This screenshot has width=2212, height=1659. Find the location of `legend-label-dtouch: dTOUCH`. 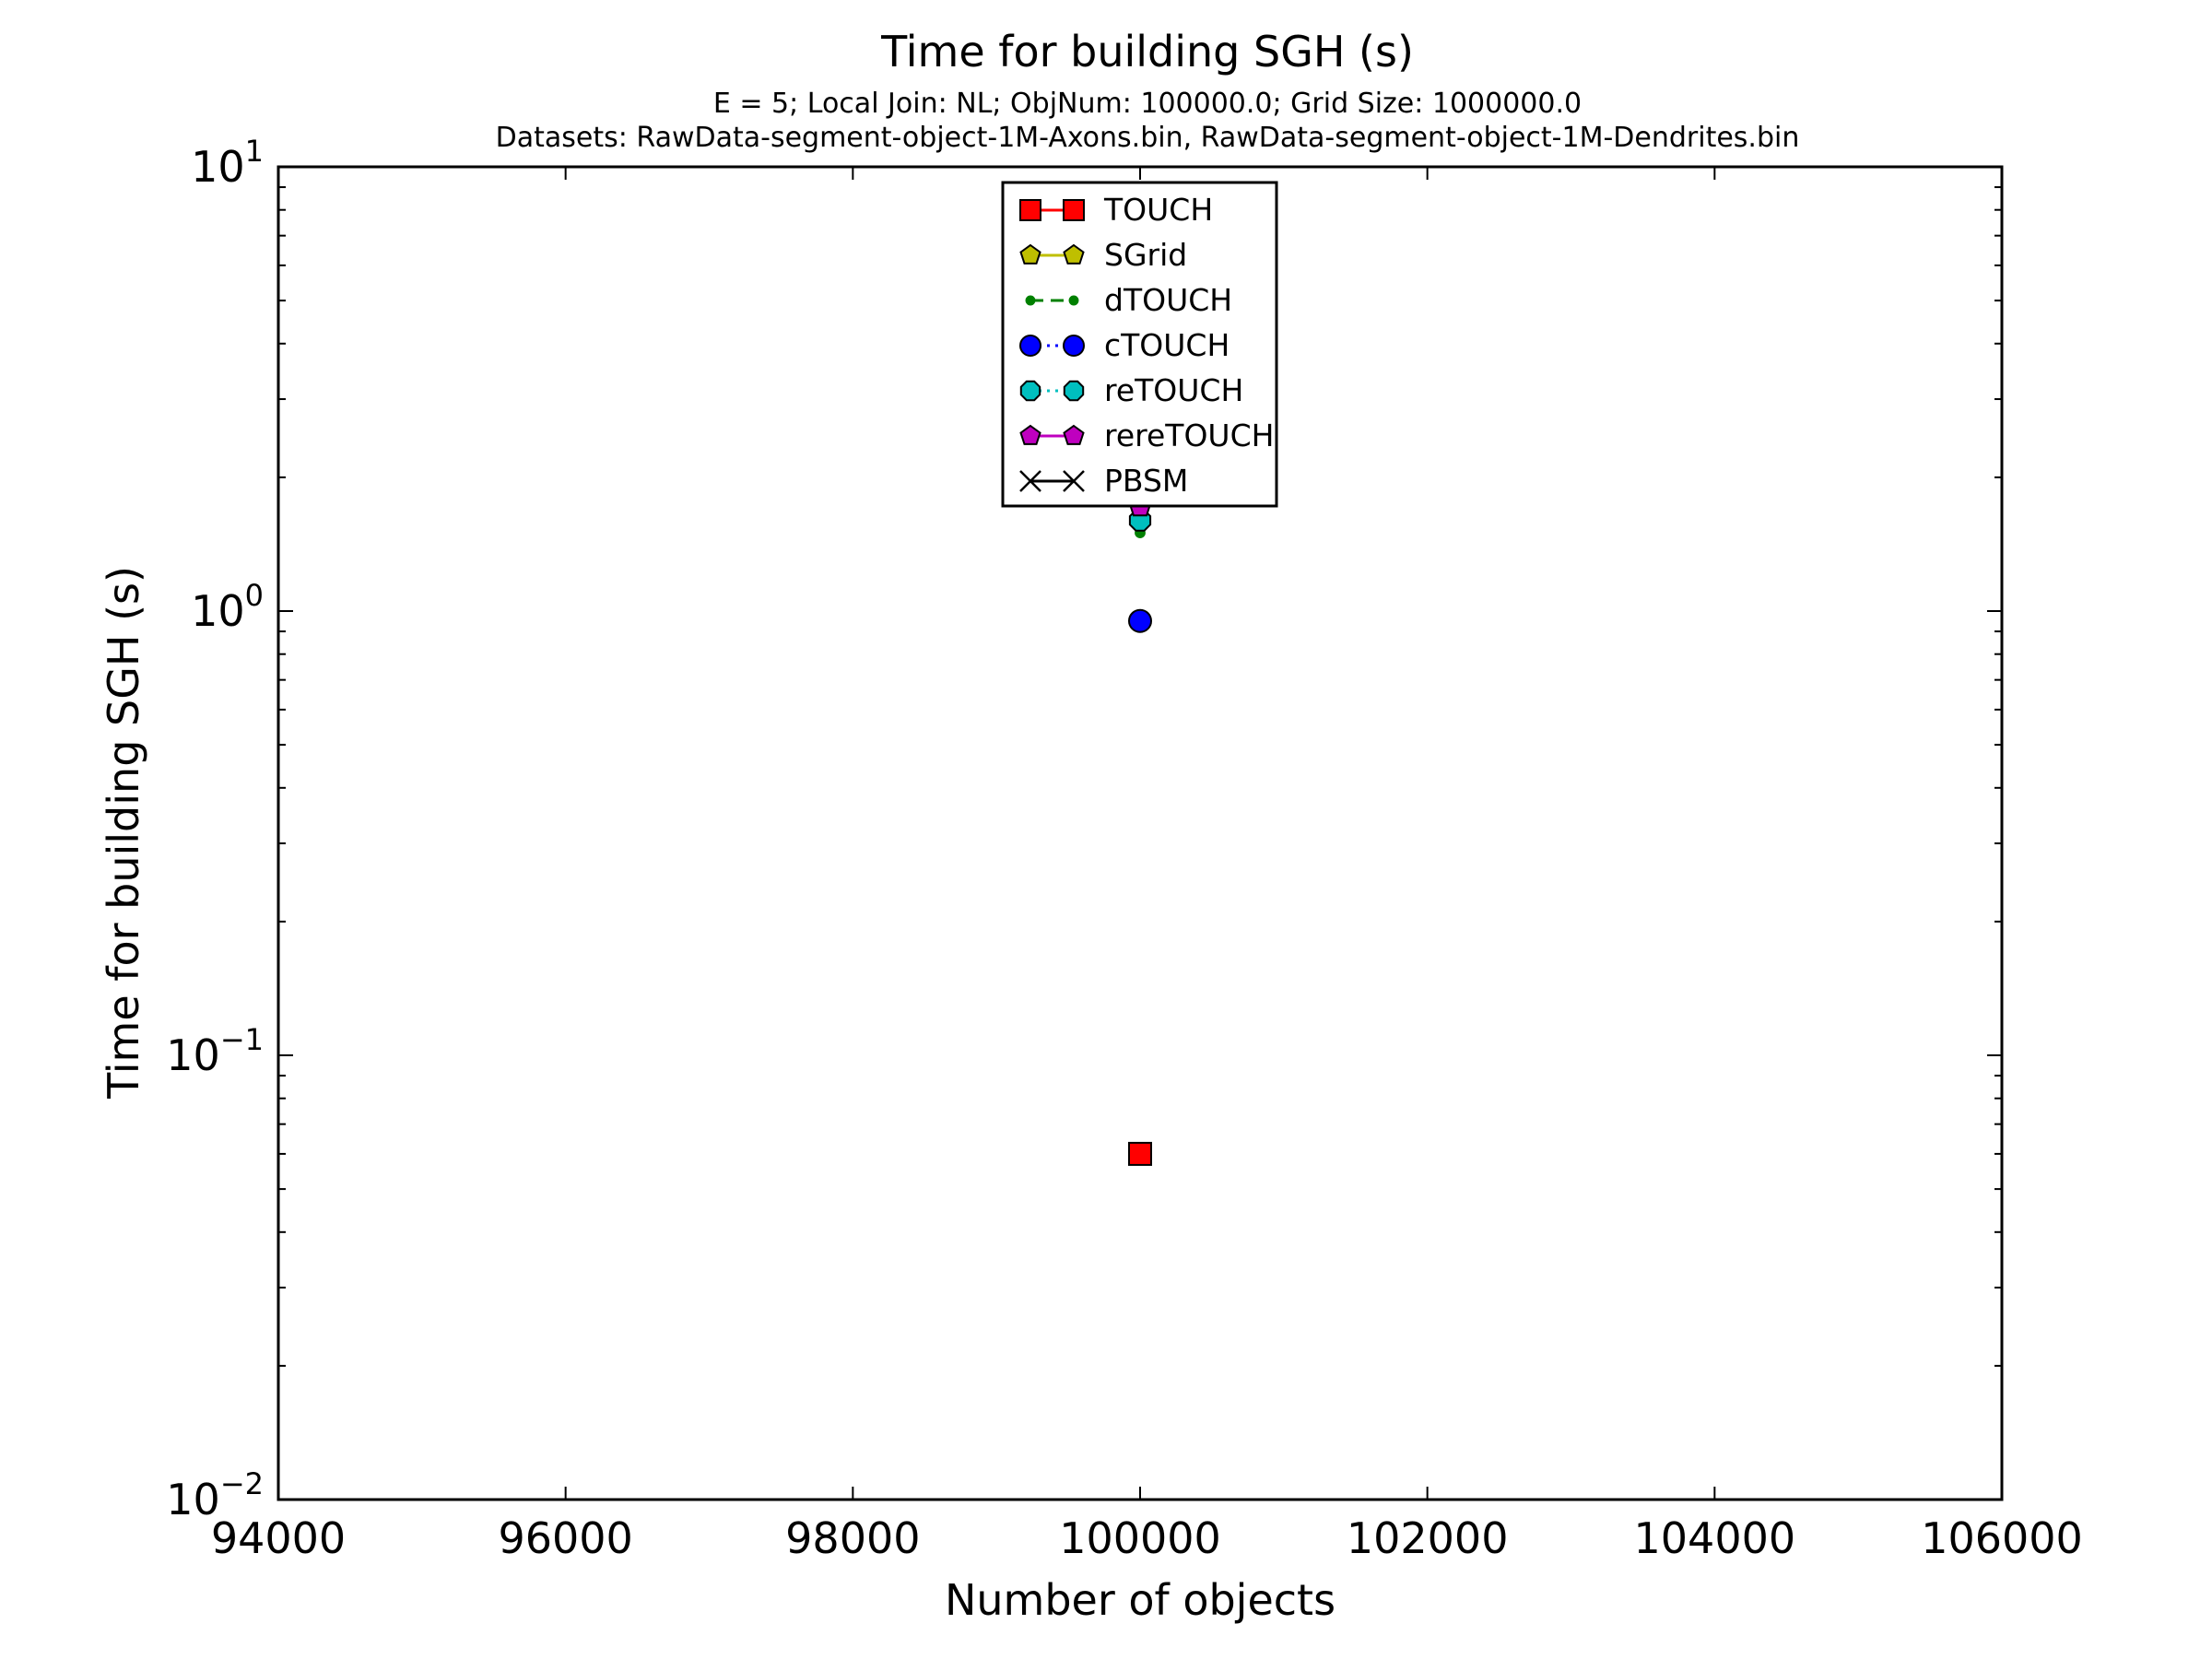

legend-label-dtouch: dTOUCH is located at coordinates (1168, 300).